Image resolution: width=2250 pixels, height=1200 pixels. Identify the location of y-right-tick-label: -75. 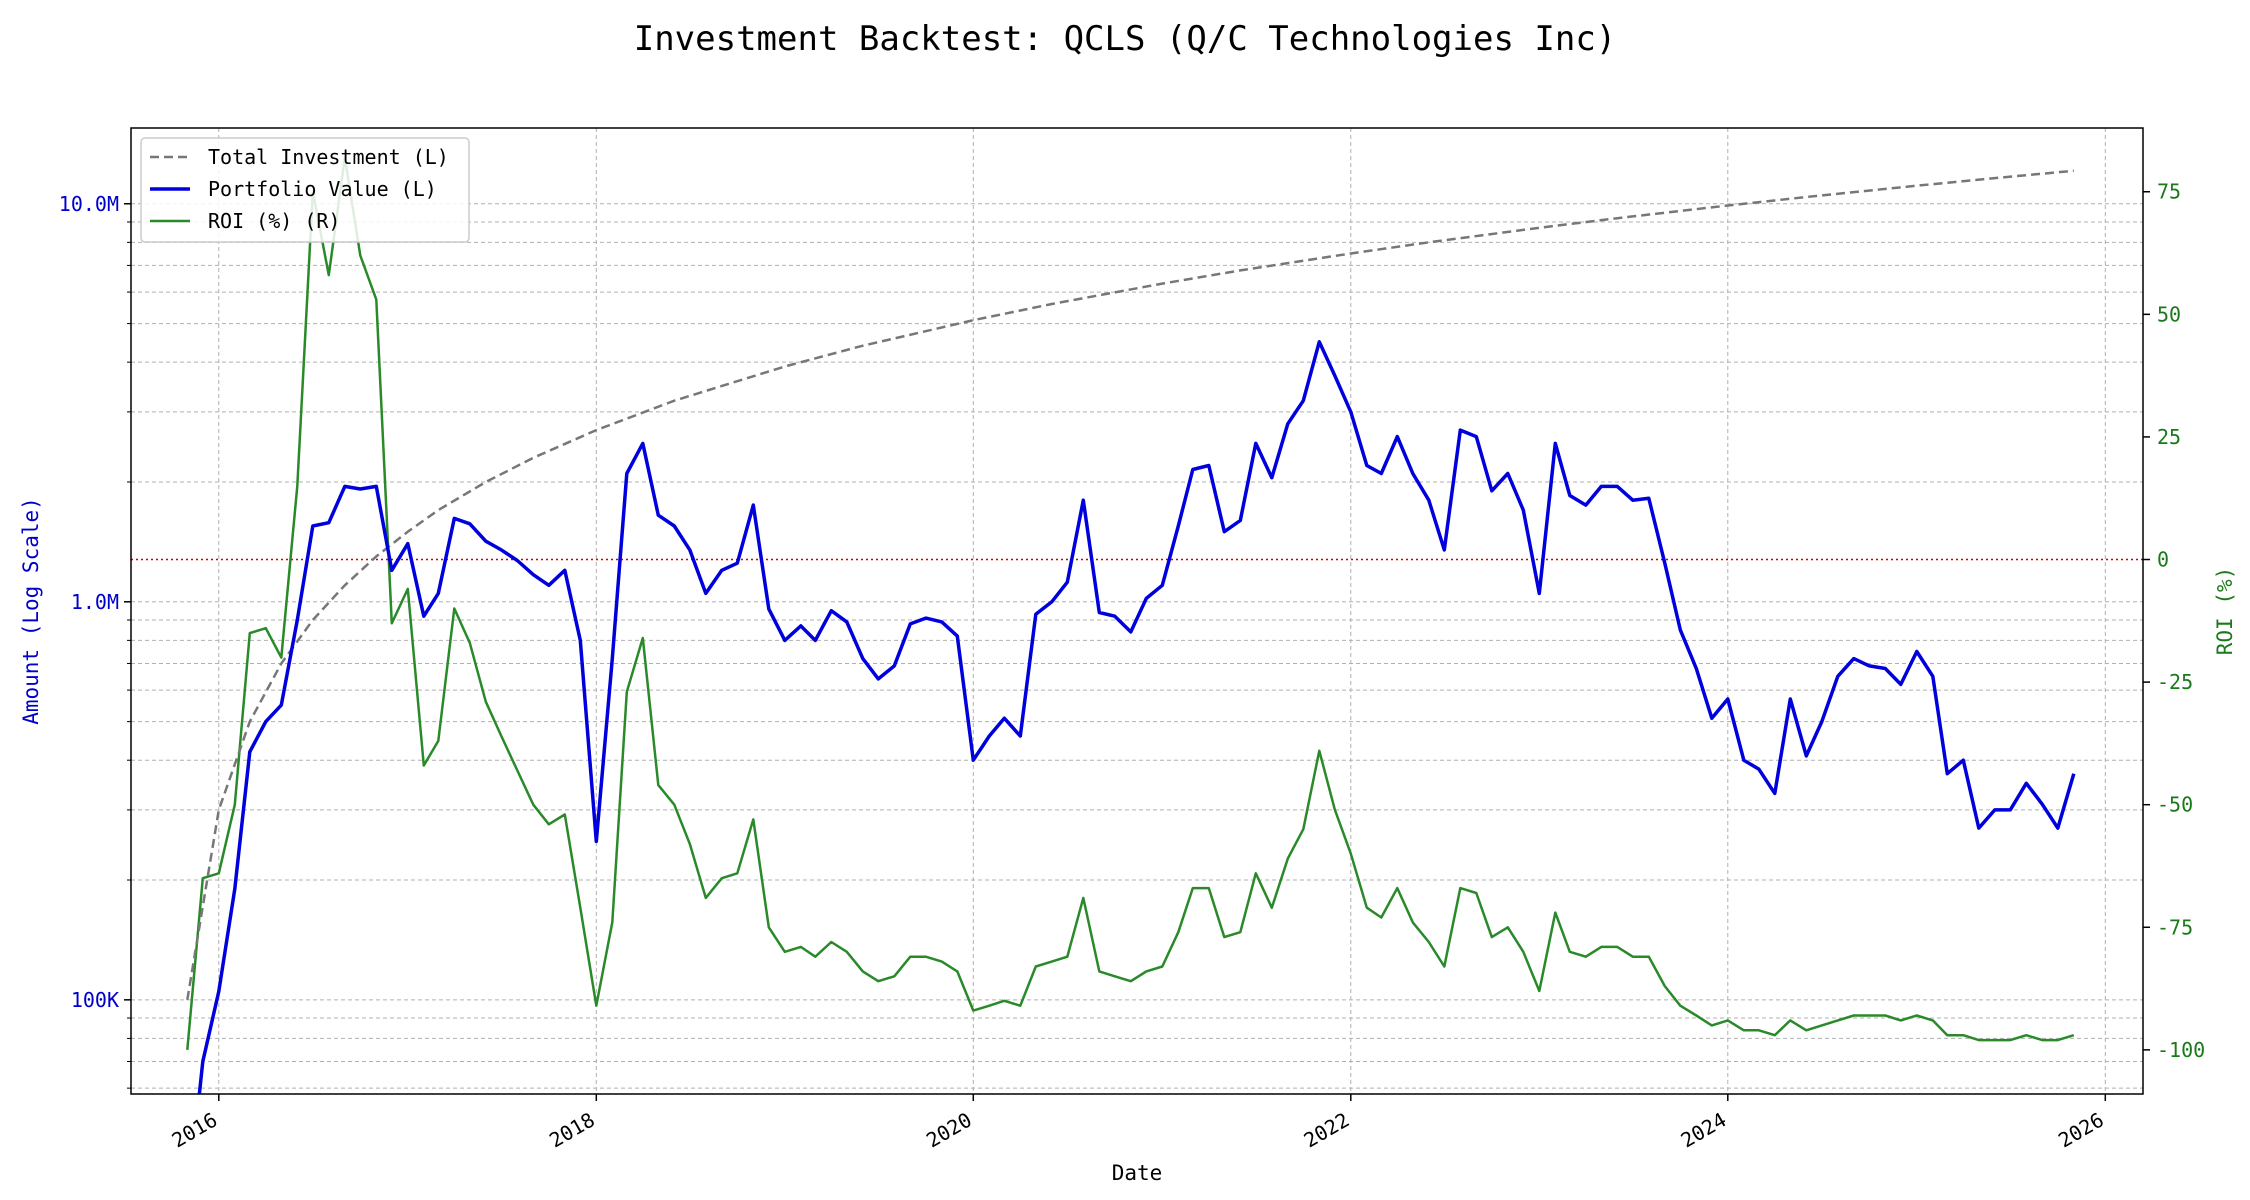
(2175, 927).